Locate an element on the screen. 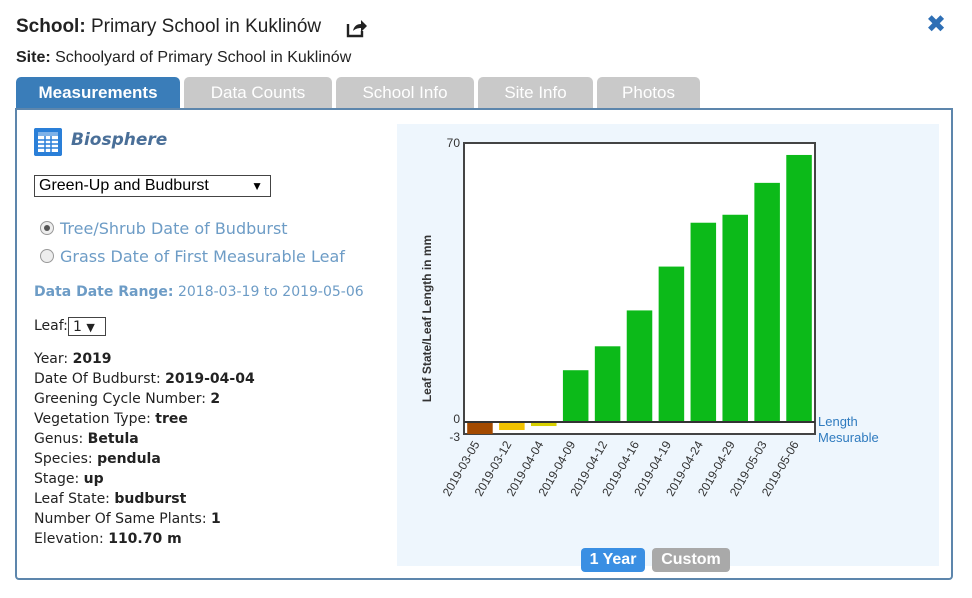 The height and width of the screenshot is (598, 972). detail-value: tree is located at coordinates (171, 419).